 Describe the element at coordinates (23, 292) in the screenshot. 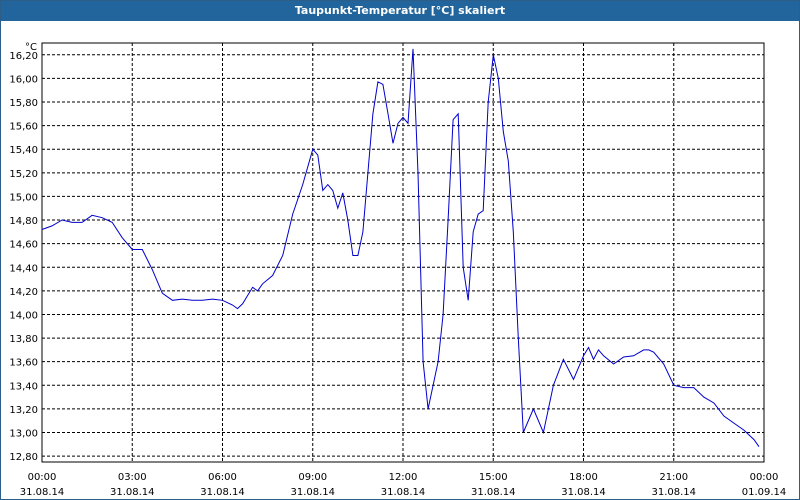

I see `y-tick-label: 14,20` at that location.